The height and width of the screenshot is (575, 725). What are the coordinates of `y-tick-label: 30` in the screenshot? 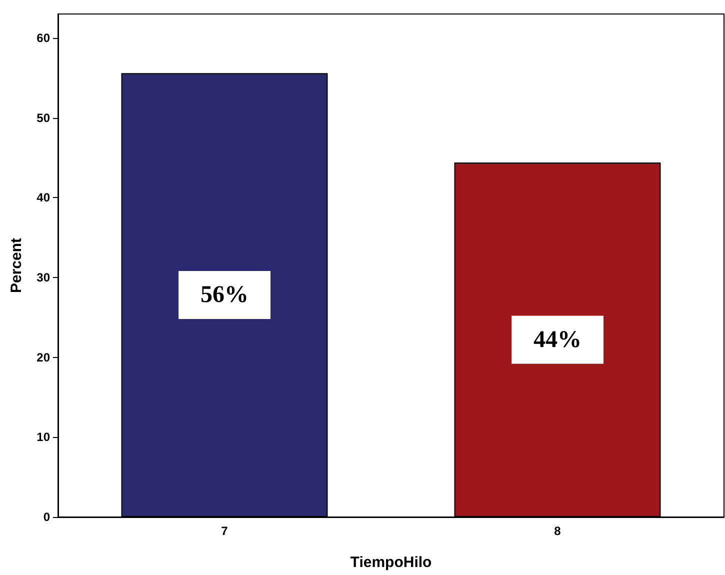 It's located at (43, 277).